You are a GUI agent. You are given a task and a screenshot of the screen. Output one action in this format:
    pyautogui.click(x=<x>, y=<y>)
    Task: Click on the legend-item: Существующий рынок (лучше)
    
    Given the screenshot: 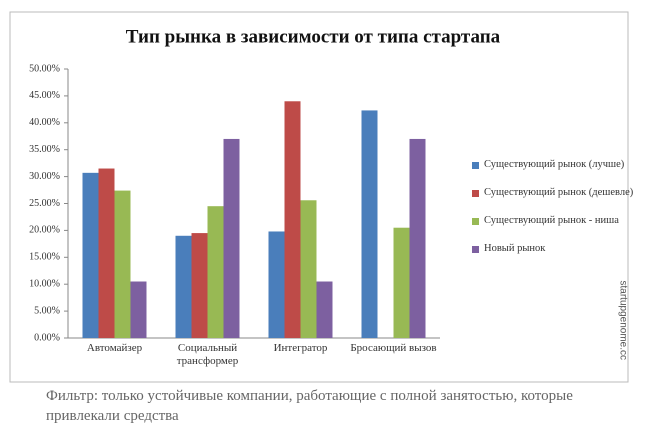 What is the action you would take?
    pyautogui.click(x=553, y=164)
    